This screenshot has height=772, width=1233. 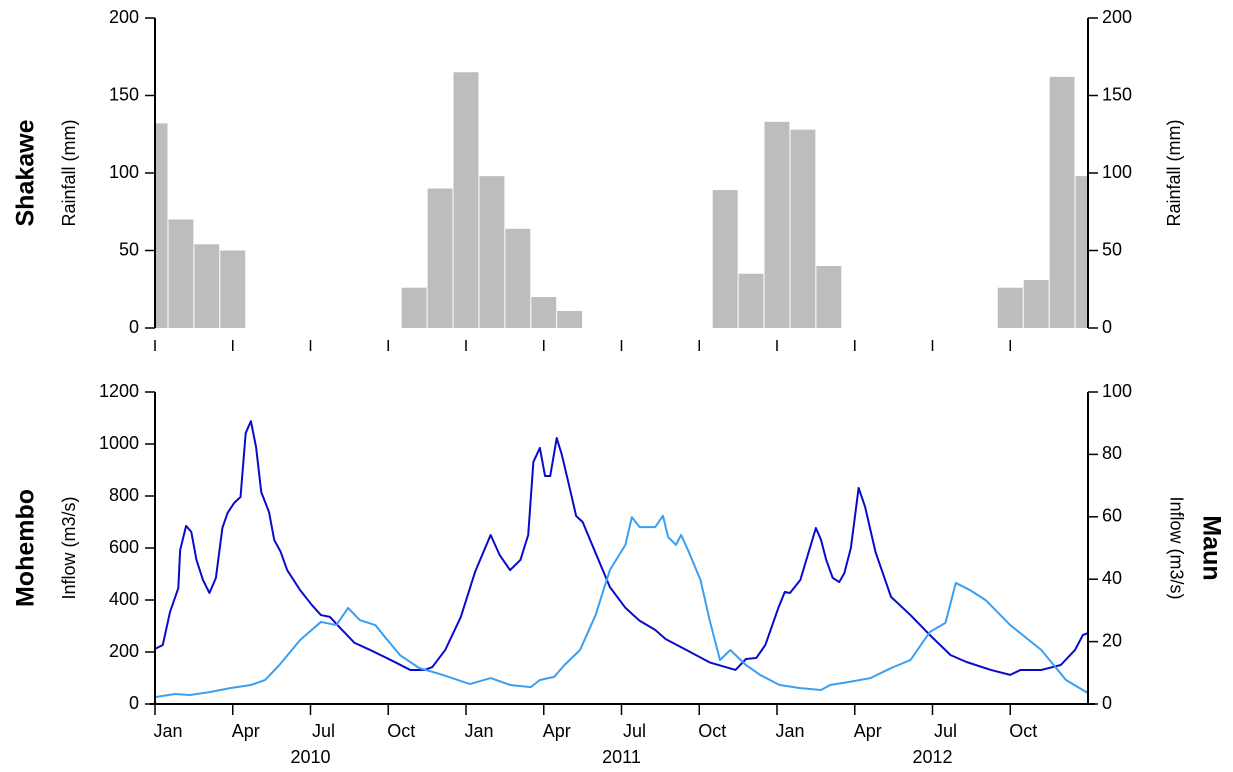 I want to click on y2-tick-label: 60, so click(x=1112, y=516).